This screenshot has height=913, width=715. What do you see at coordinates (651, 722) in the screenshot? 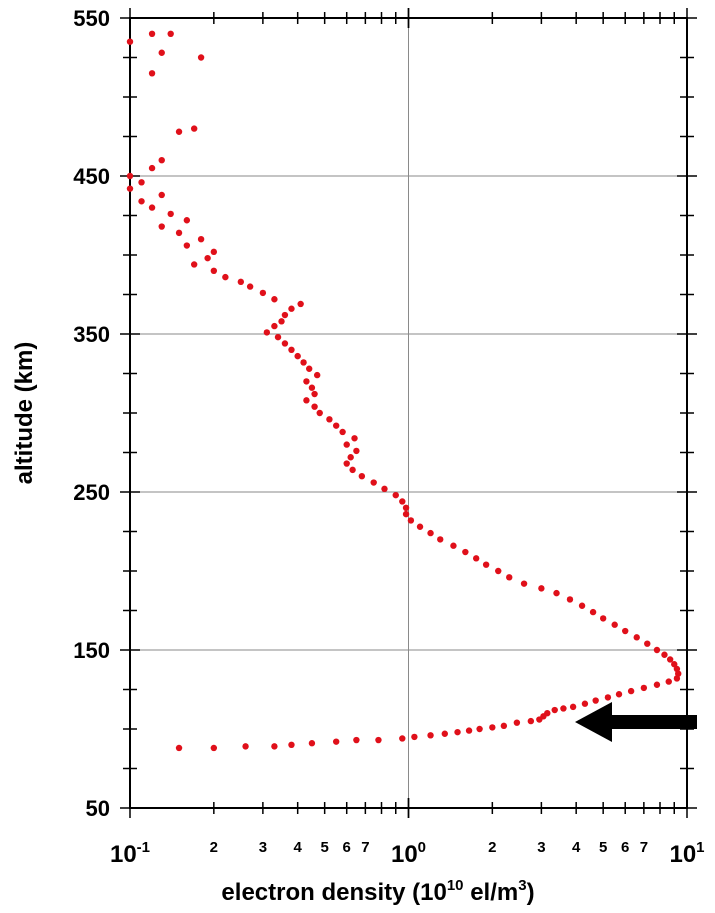
I see `arrow-shaft` at bounding box center [651, 722].